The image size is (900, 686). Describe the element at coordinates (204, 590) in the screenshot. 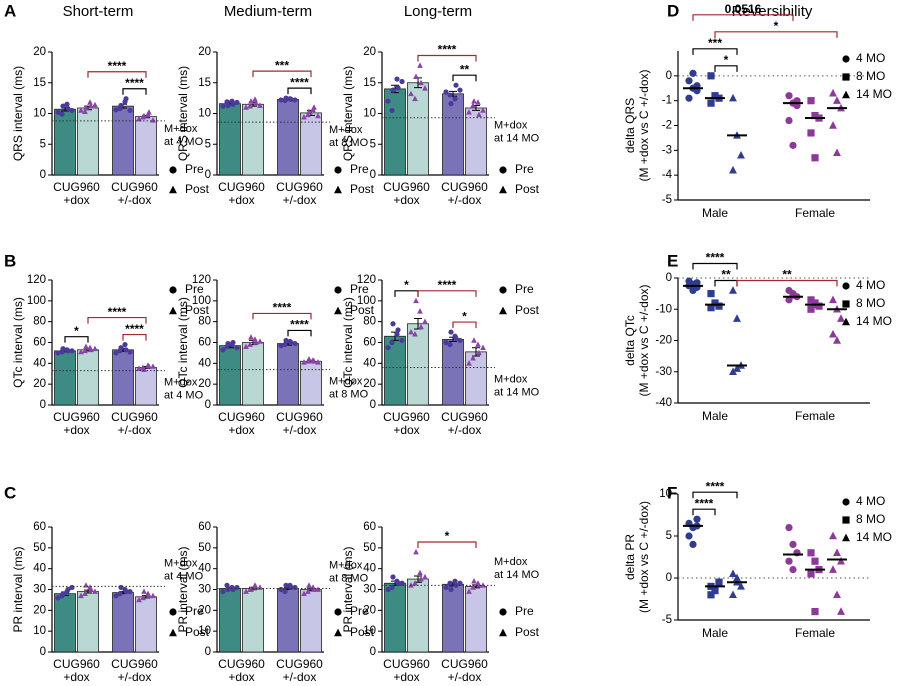

I see `y-tick-label: 30` at that location.